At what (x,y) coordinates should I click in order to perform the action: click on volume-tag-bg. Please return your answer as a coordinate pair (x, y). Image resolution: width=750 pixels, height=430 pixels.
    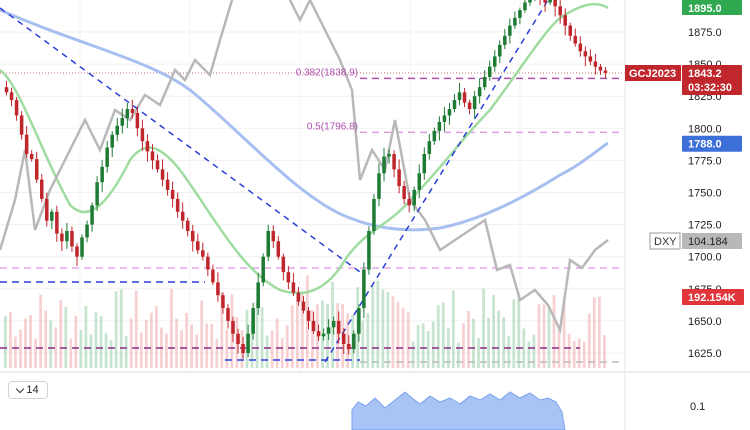
    Looking at the image, I should click on (713, 297).